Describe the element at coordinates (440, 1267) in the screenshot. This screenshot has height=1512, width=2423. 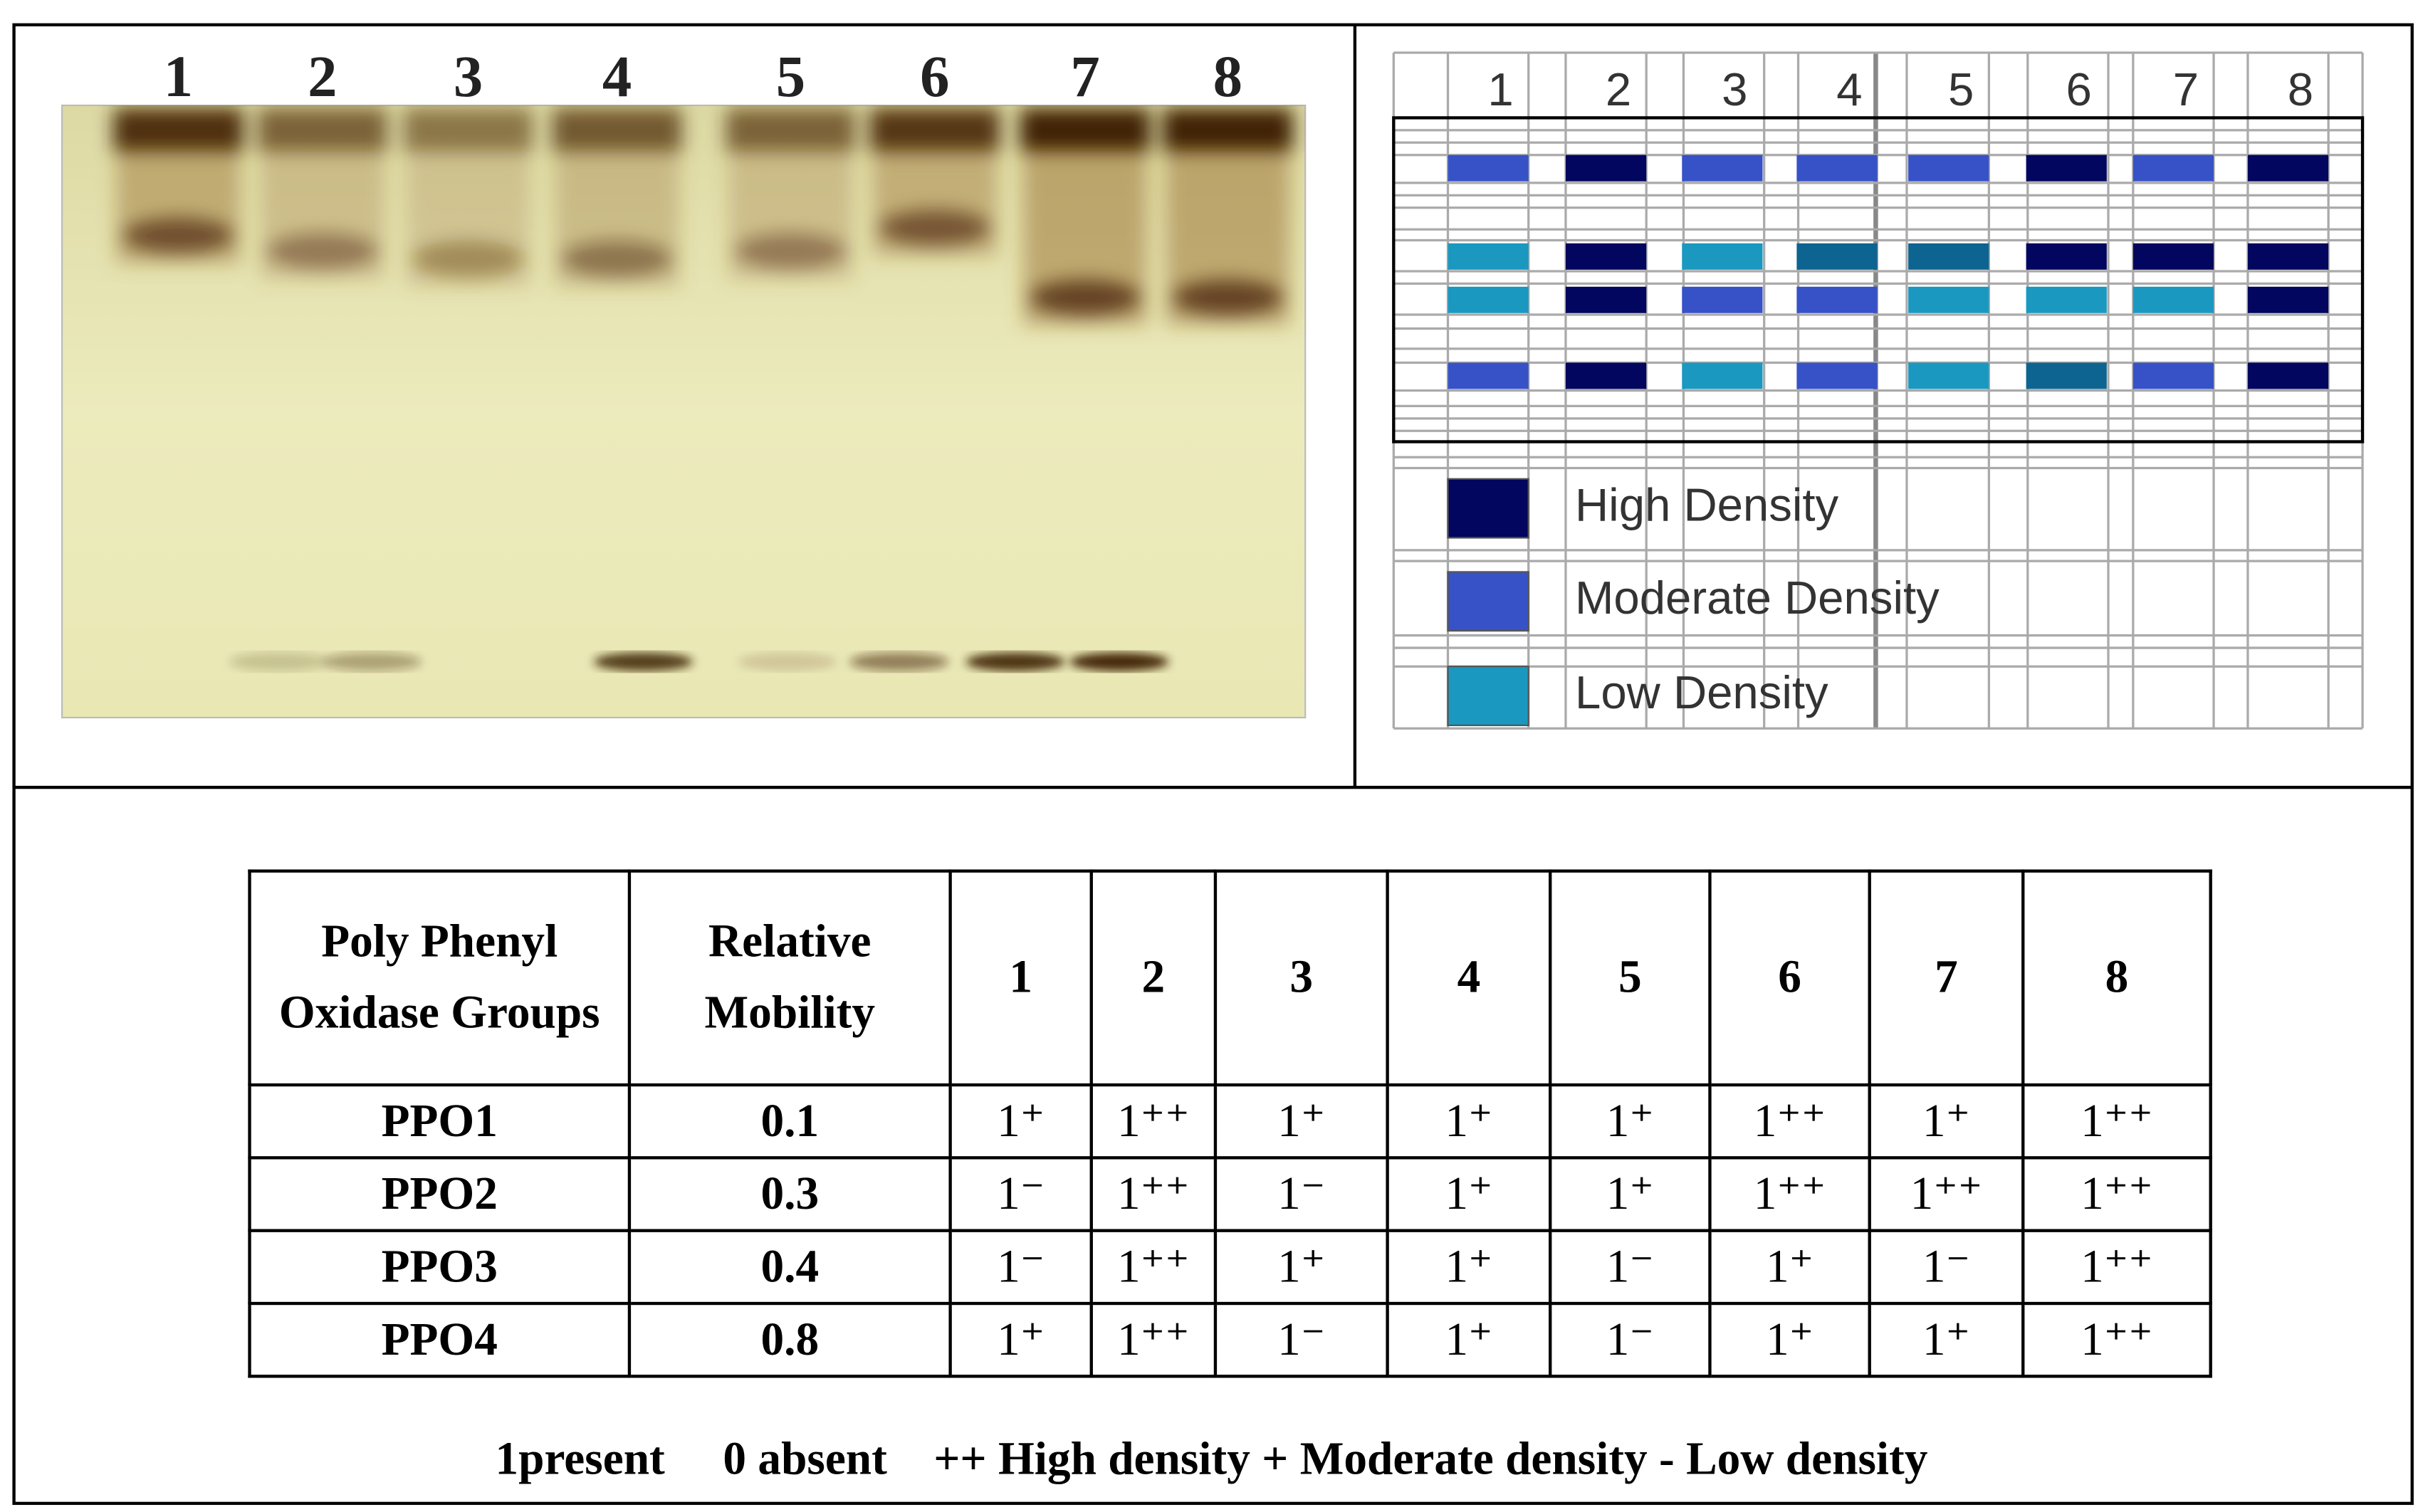
I see `table-cell: PPO3` at that location.